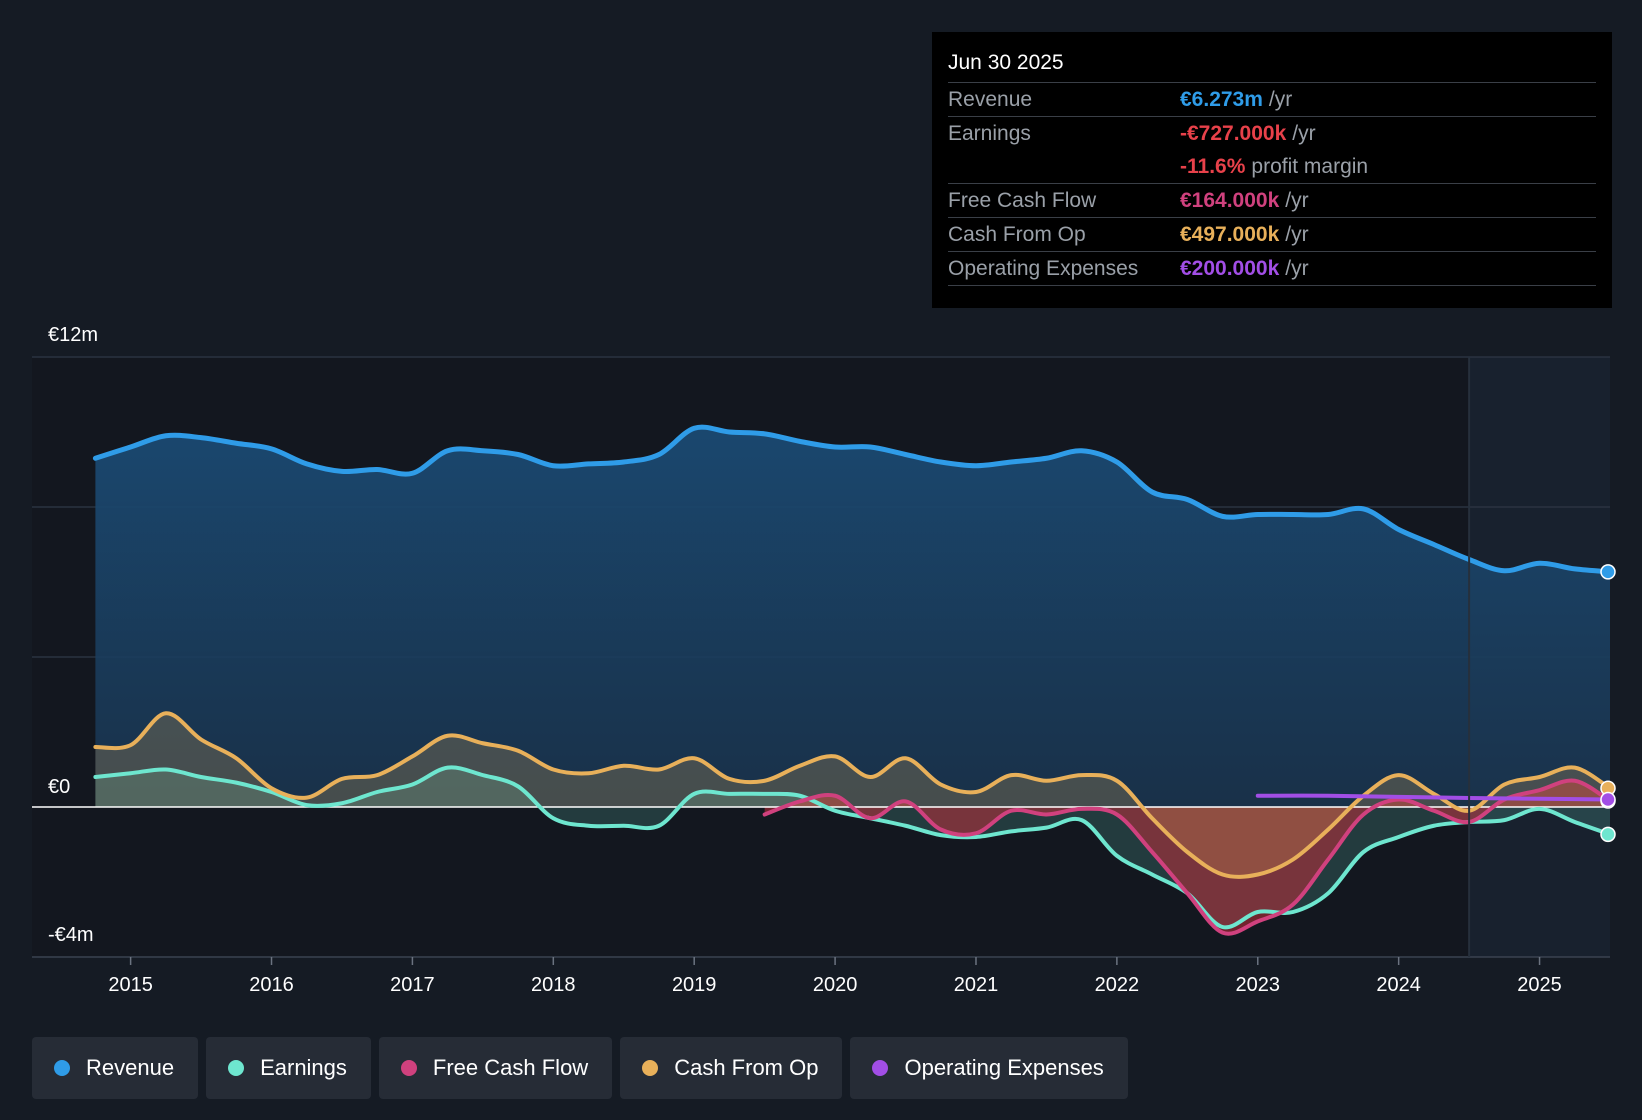 Image resolution: width=1642 pixels, height=1120 pixels. I want to click on tooltip-date: Jun 30 2025, so click(1272, 64).